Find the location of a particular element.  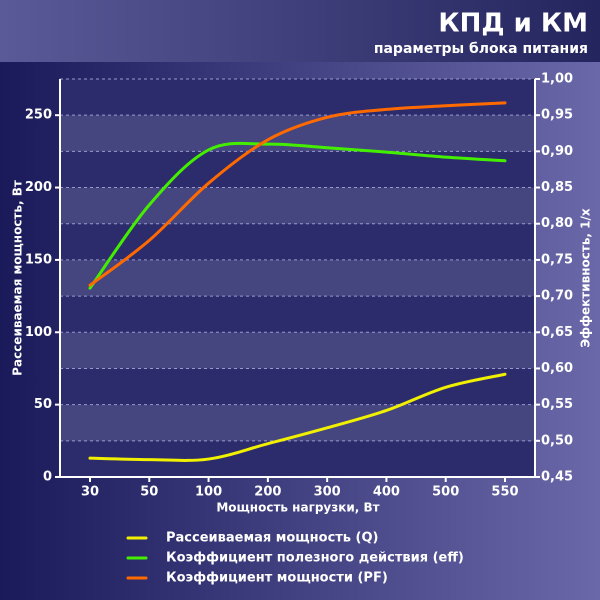

x-tick-label: 400 is located at coordinates (386, 492).